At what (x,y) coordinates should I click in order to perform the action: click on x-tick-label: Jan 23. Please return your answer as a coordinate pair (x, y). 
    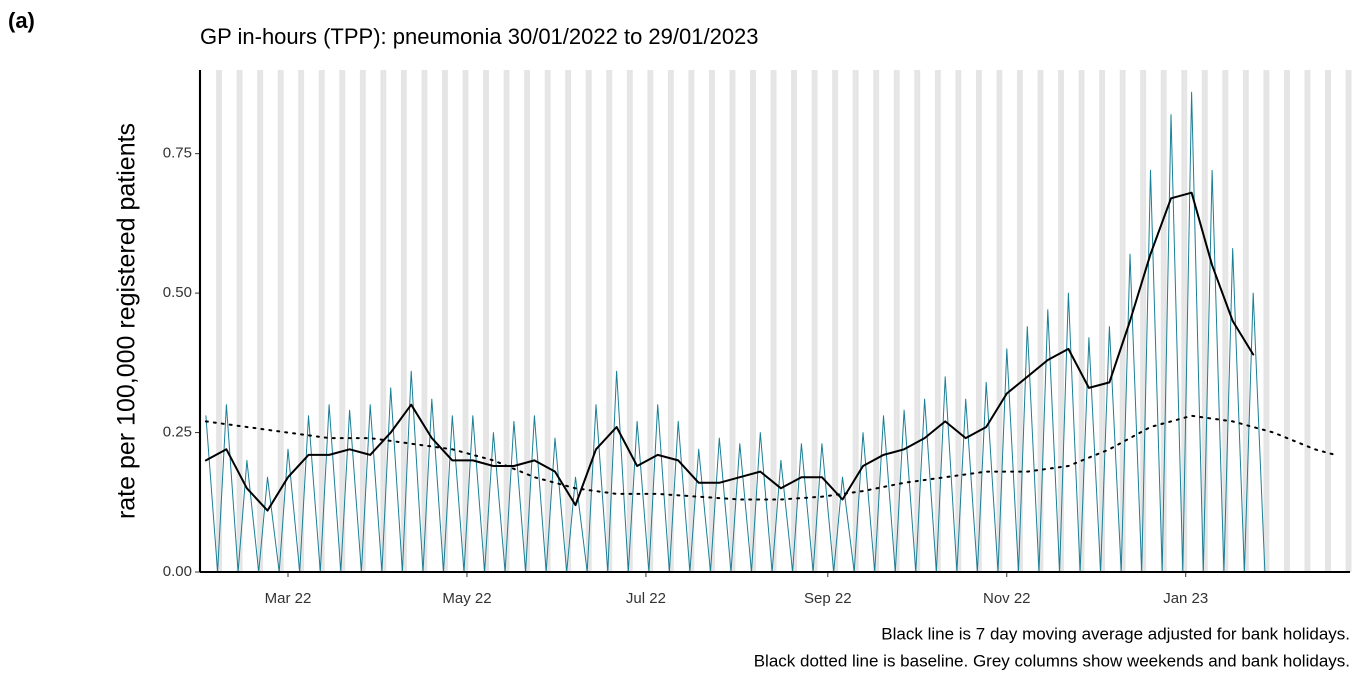
    Looking at the image, I should click on (1185, 598).